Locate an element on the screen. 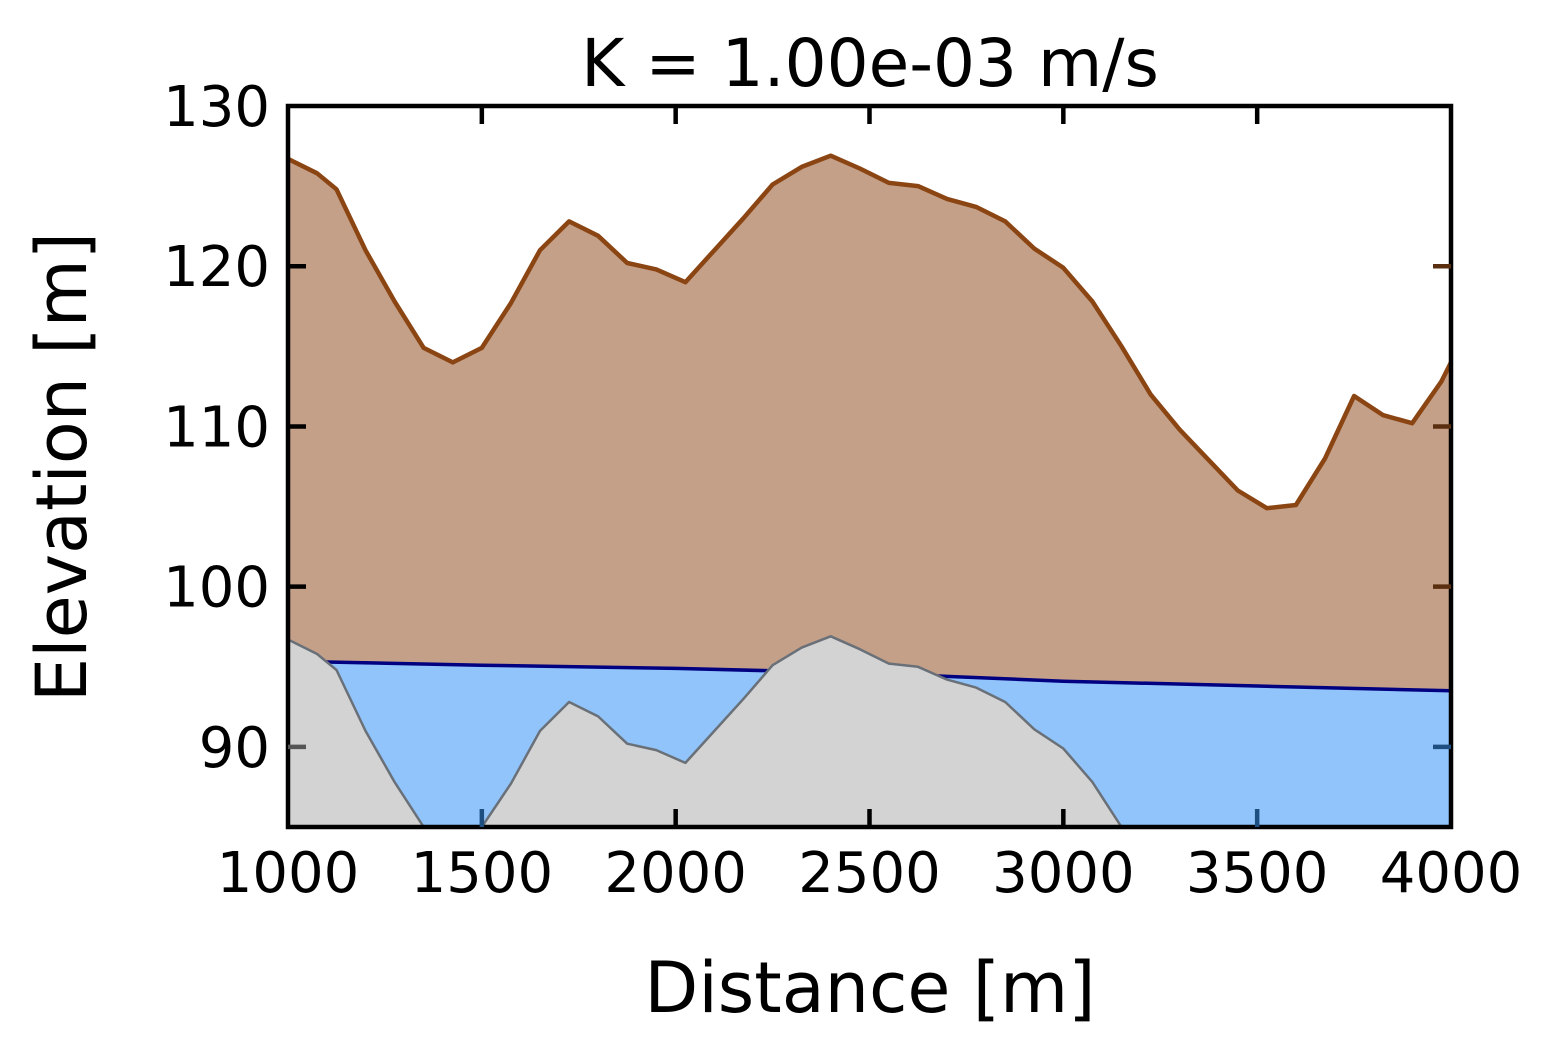 The width and height of the screenshot is (1561, 1057). x-tick-label: 1500 is located at coordinates (482, 873).